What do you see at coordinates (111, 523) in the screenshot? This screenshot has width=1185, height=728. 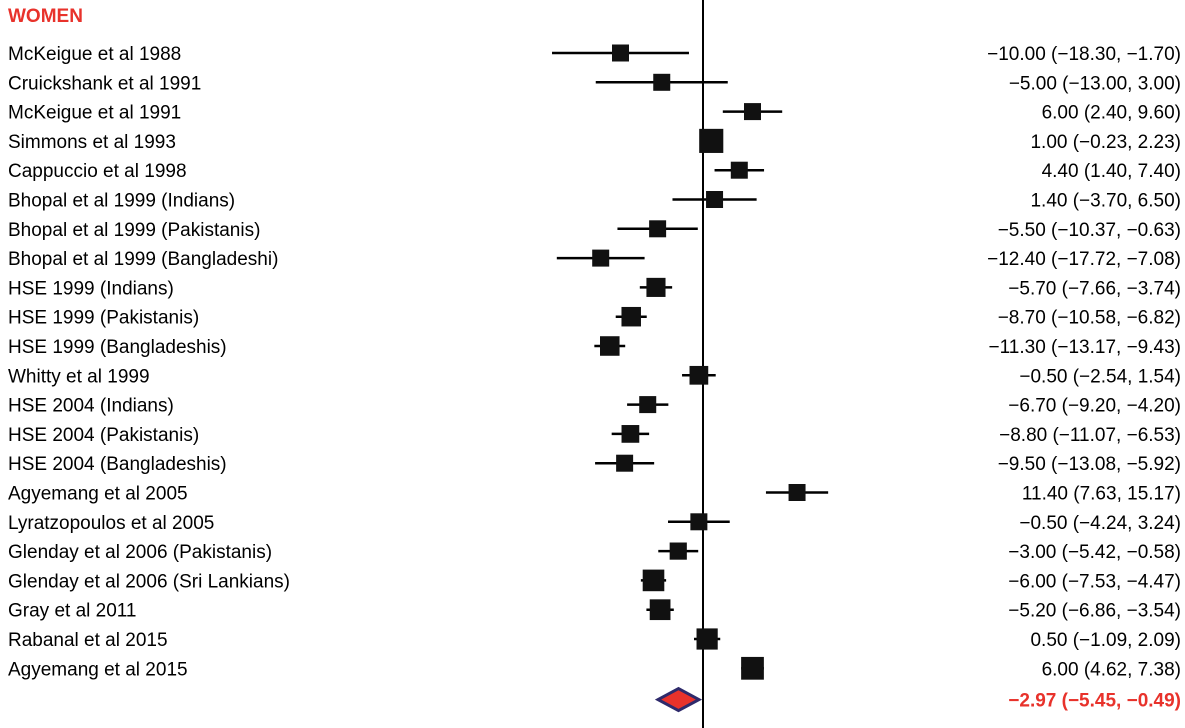 I see `study-label: Lyratzopoulos et al 2005` at bounding box center [111, 523].